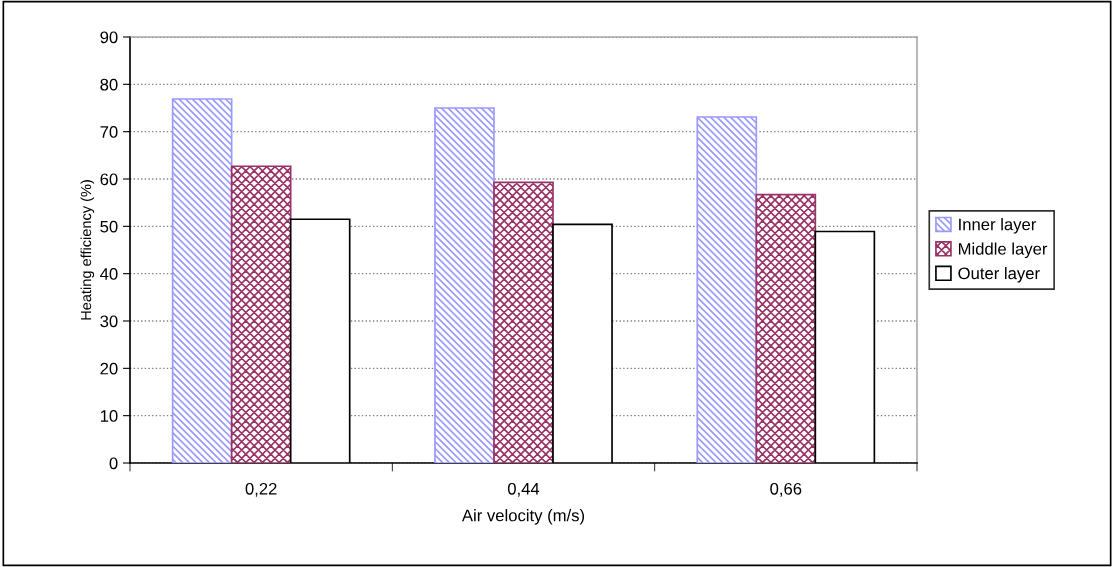 The width and height of the screenshot is (1114, 567). What do you see at coordinates (109, 416) in the screenshot?
I see `y-tick-label: 10` at bounding box center [109, 416].